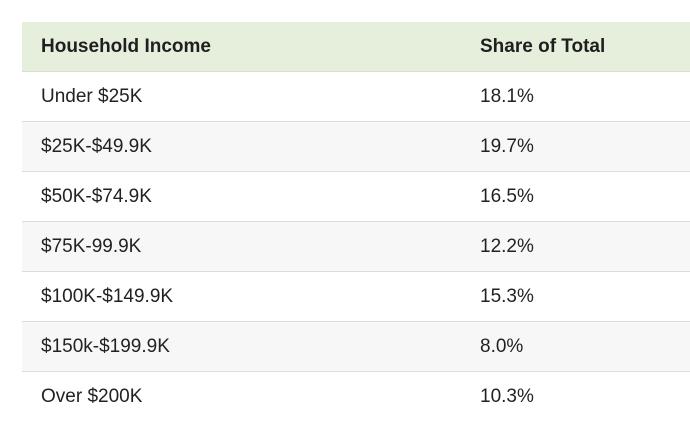 This screenshot has height=435, width=690. I want to click on income-bracket-cell: Over $200K, so click(92, 396).